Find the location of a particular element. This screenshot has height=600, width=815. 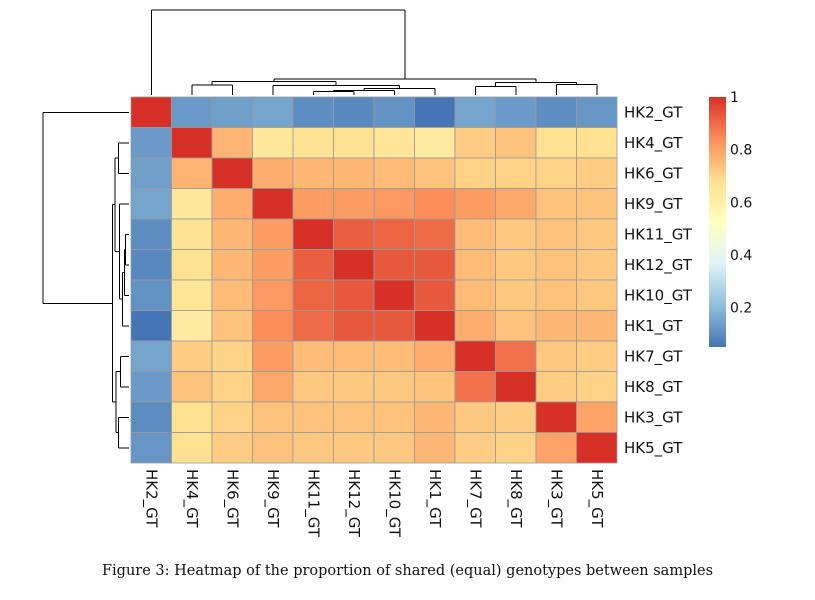

legend-tick-label: 1 is located at coordinates (734, 98).